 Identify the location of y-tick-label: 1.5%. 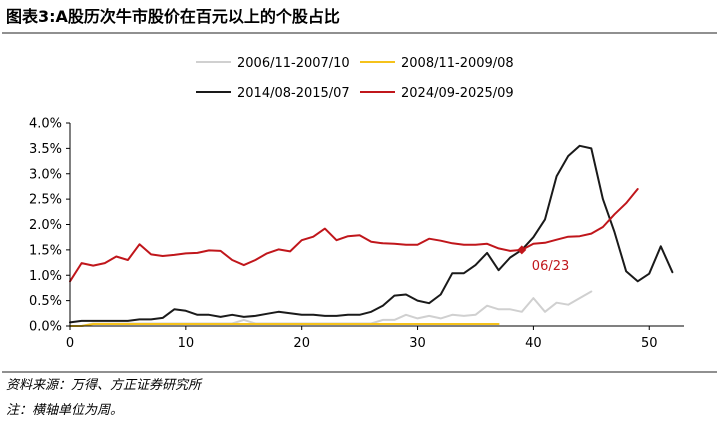
(45, 250).